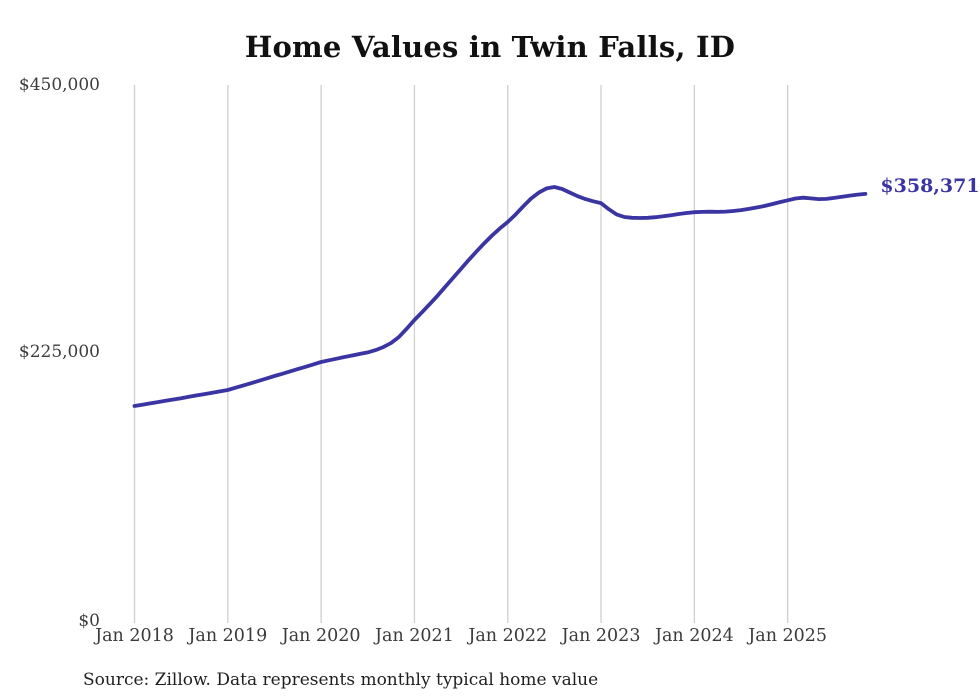 This screenshot has height=699, width=980. I want to click on y-tick-label-225000: $225,000, so click(59, 352).